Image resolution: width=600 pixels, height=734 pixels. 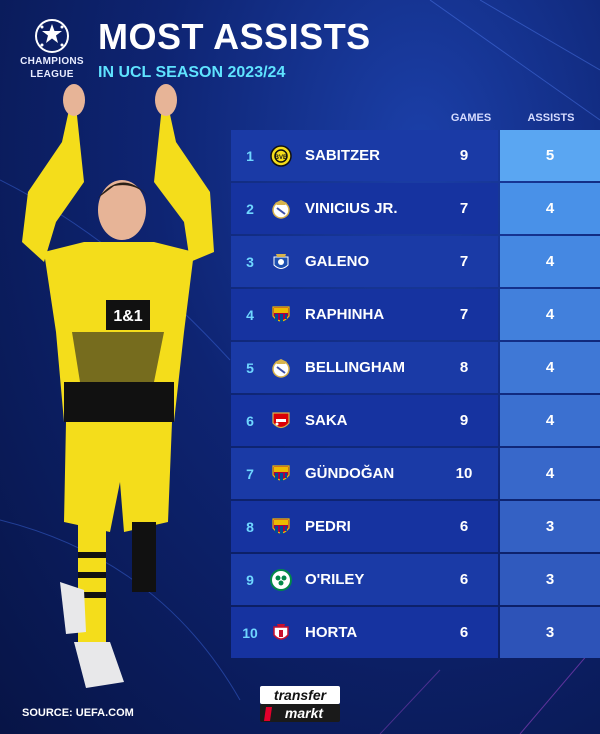 I want to click on brand-line-1: transfer, so click(x=301, y=695).